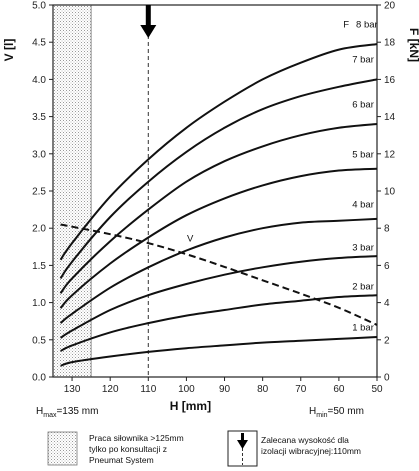 Image resolution: width=419 pixels, height=471 pixels. I want to click on force-curve-2-bar, so click(219, 323).